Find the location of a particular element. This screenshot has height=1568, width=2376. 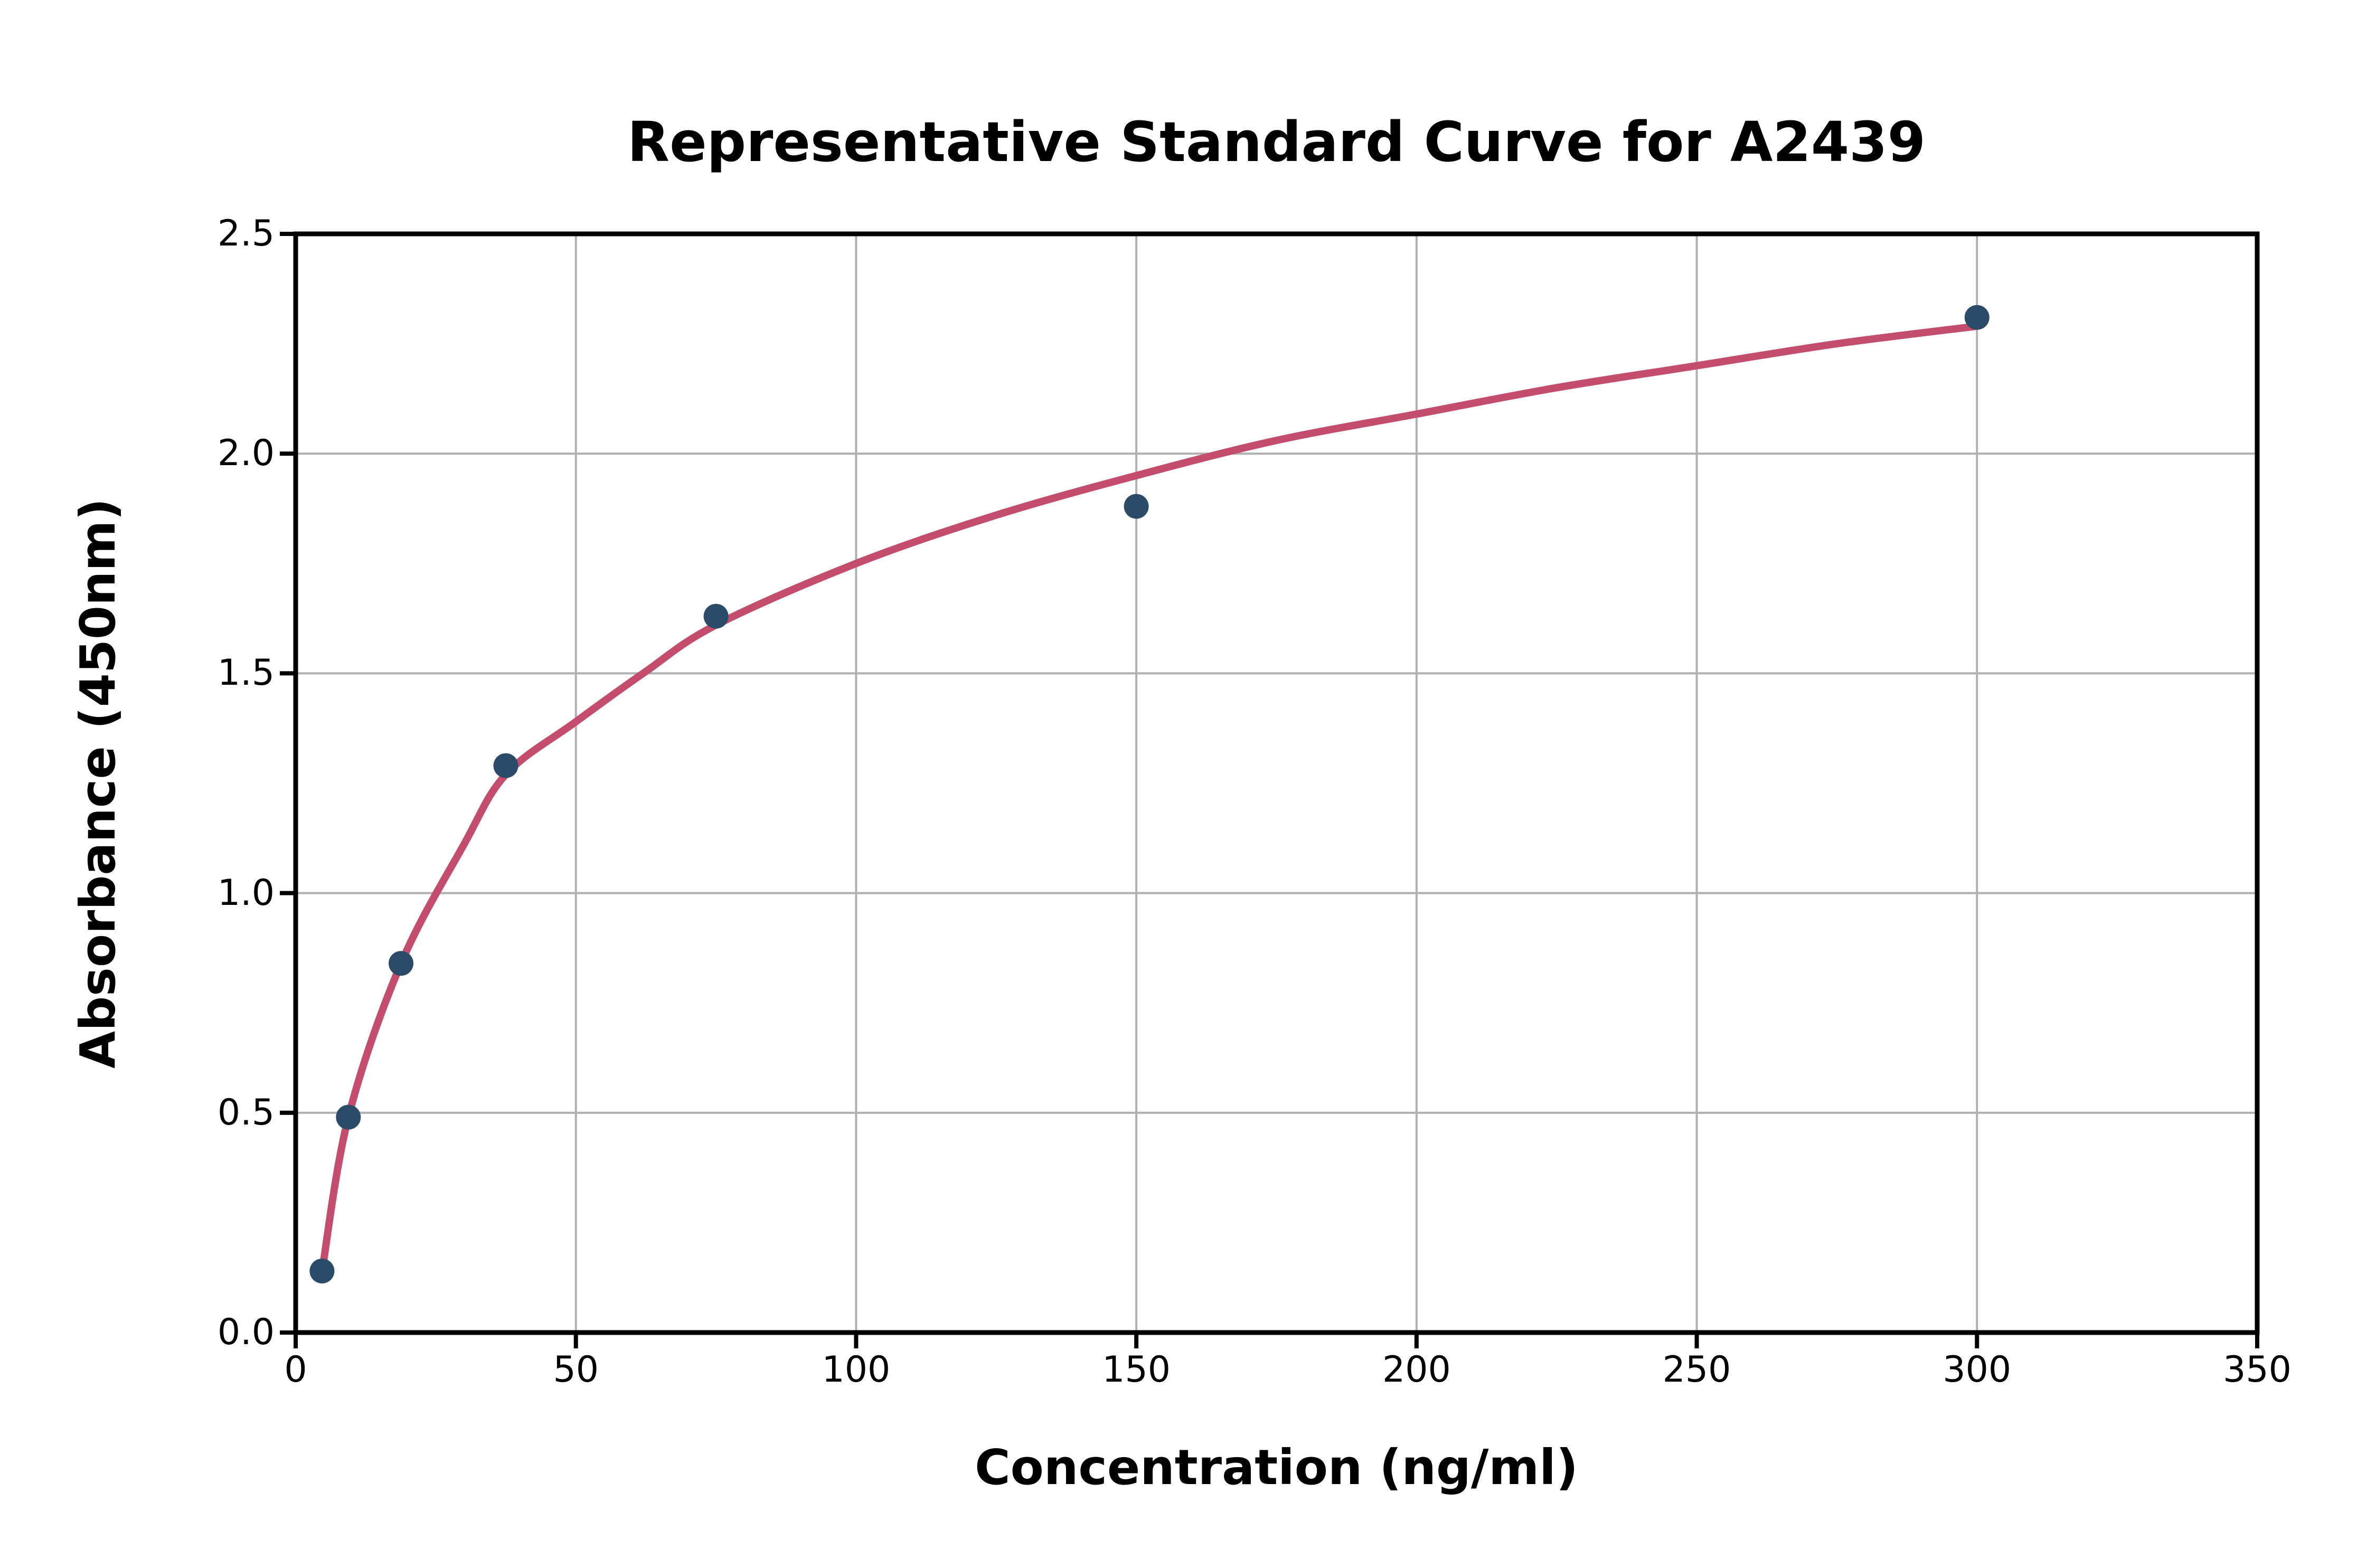

x-tick-label: 200 is located at coordinates (1416, 1370).